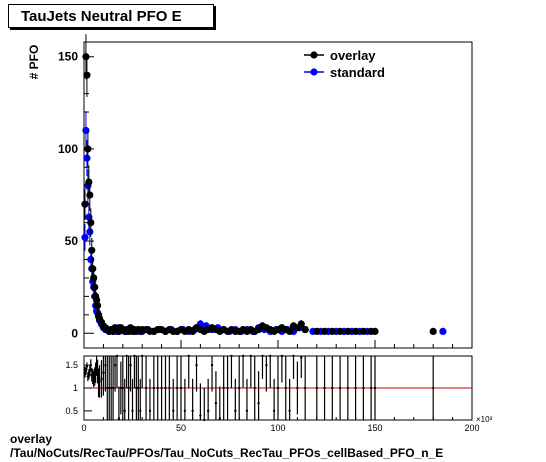  Describe the element at coordinates (31, 439) in the screenshot. I see `footer-line-1: overlay` at that location.